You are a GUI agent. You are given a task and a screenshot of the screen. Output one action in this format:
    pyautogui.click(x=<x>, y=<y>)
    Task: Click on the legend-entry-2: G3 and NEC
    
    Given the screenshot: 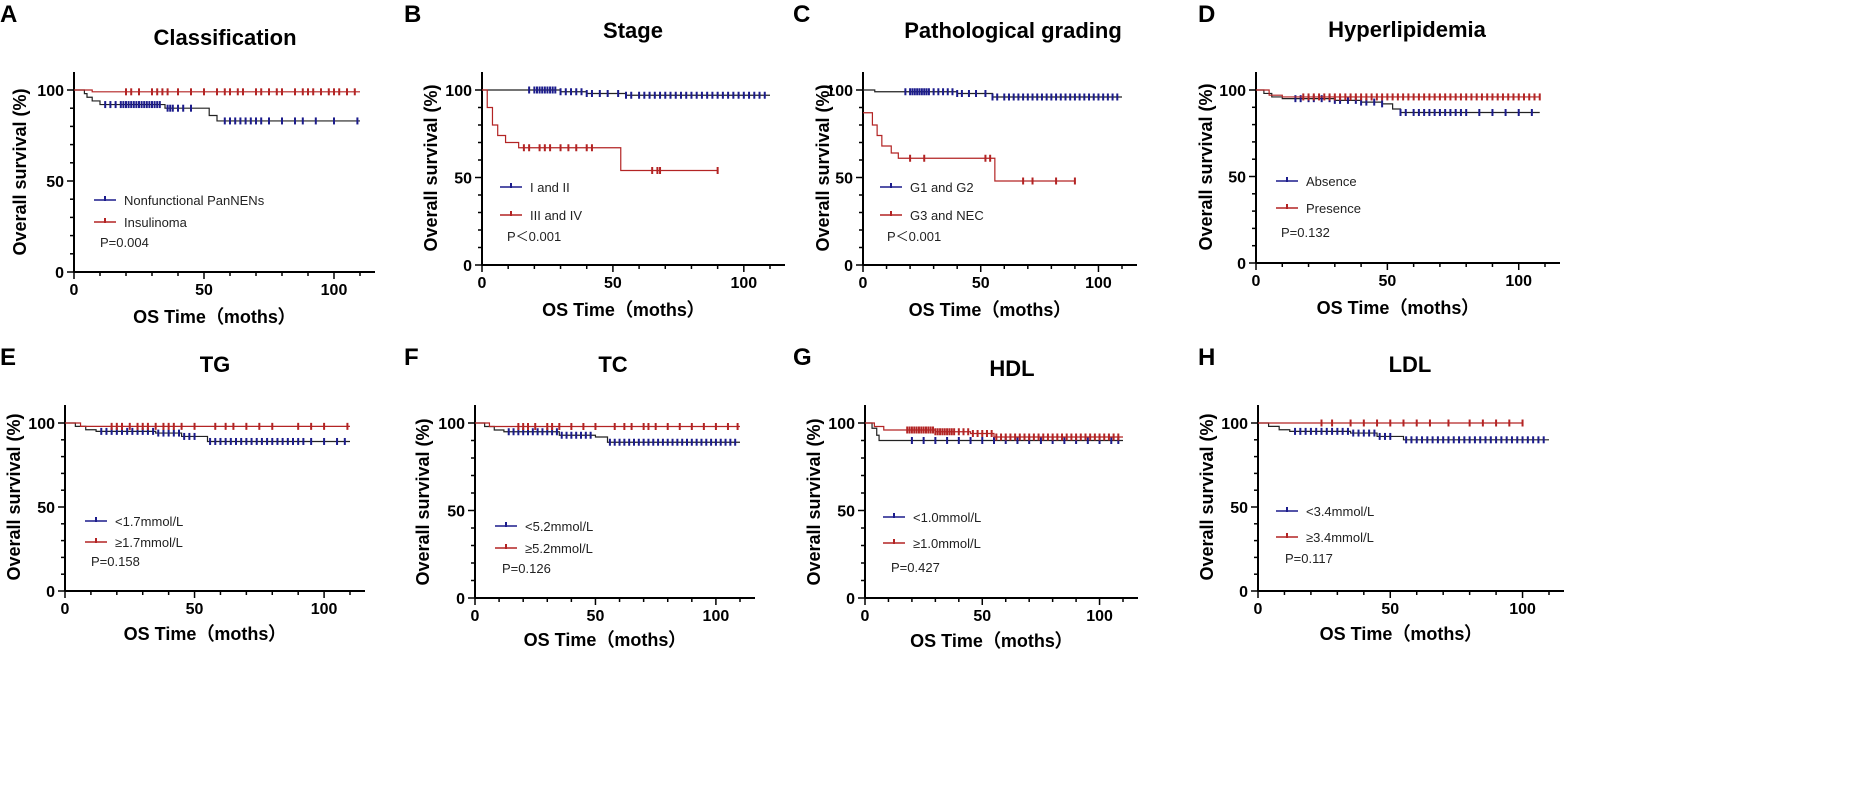 What is the action you would take?
    pyautogui.click(x=932, y=215)
    